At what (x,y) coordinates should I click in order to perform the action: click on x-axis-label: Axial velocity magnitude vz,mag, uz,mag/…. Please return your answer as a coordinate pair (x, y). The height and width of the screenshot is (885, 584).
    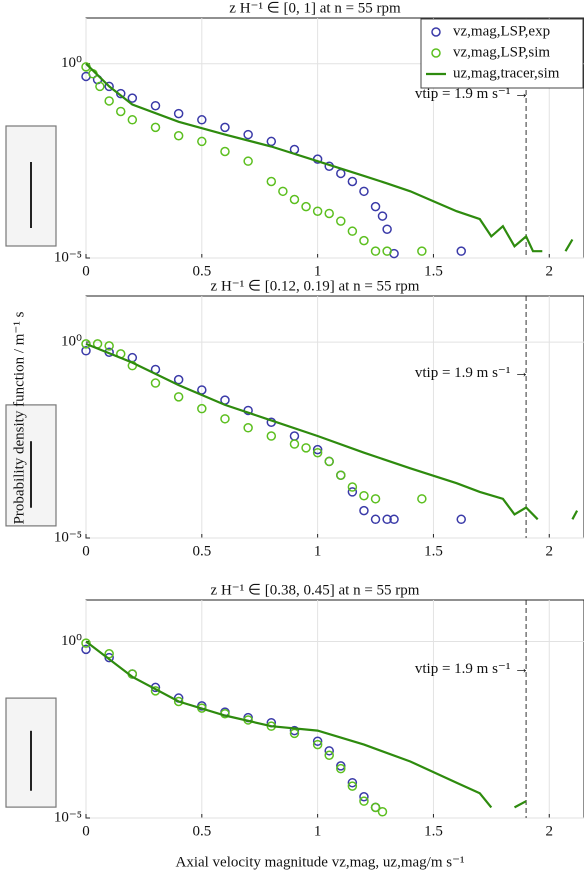
    Looking at the image, I should click on (319, 862).